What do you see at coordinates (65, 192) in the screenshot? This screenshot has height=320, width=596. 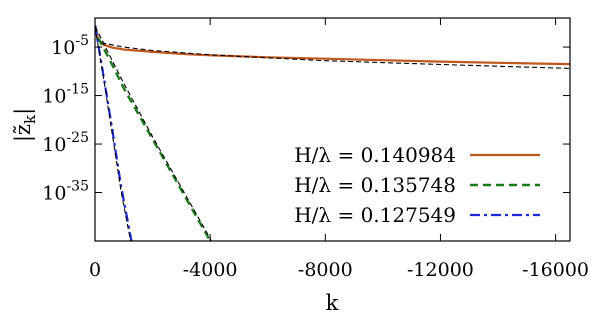 I see `y-tick-label: 10-35` at bounding box center [65, 192].